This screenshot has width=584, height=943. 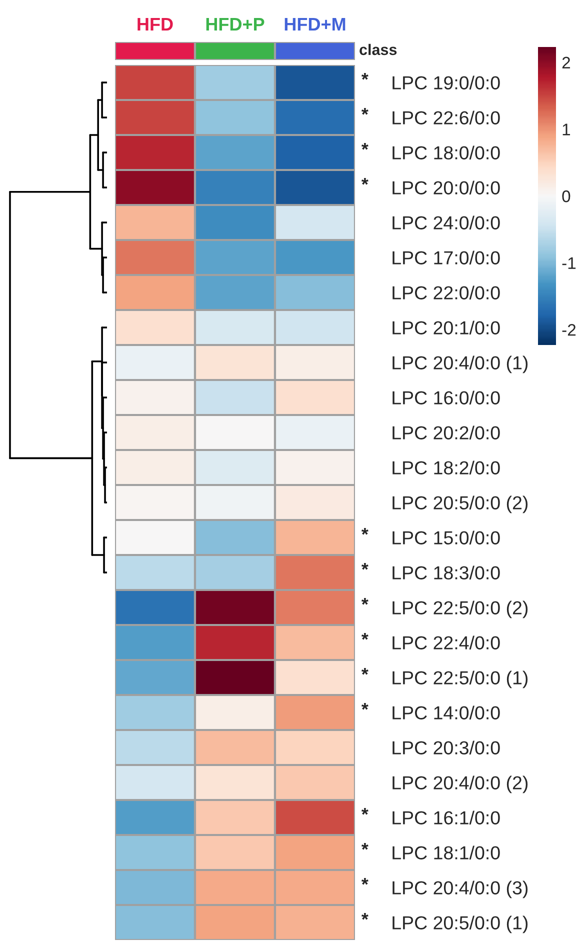 What do you see at coordinates (446, 187) in the screenshot?
I see `y-tick-label: LPC 20:0/0:0` at bounding box center [446, 187].